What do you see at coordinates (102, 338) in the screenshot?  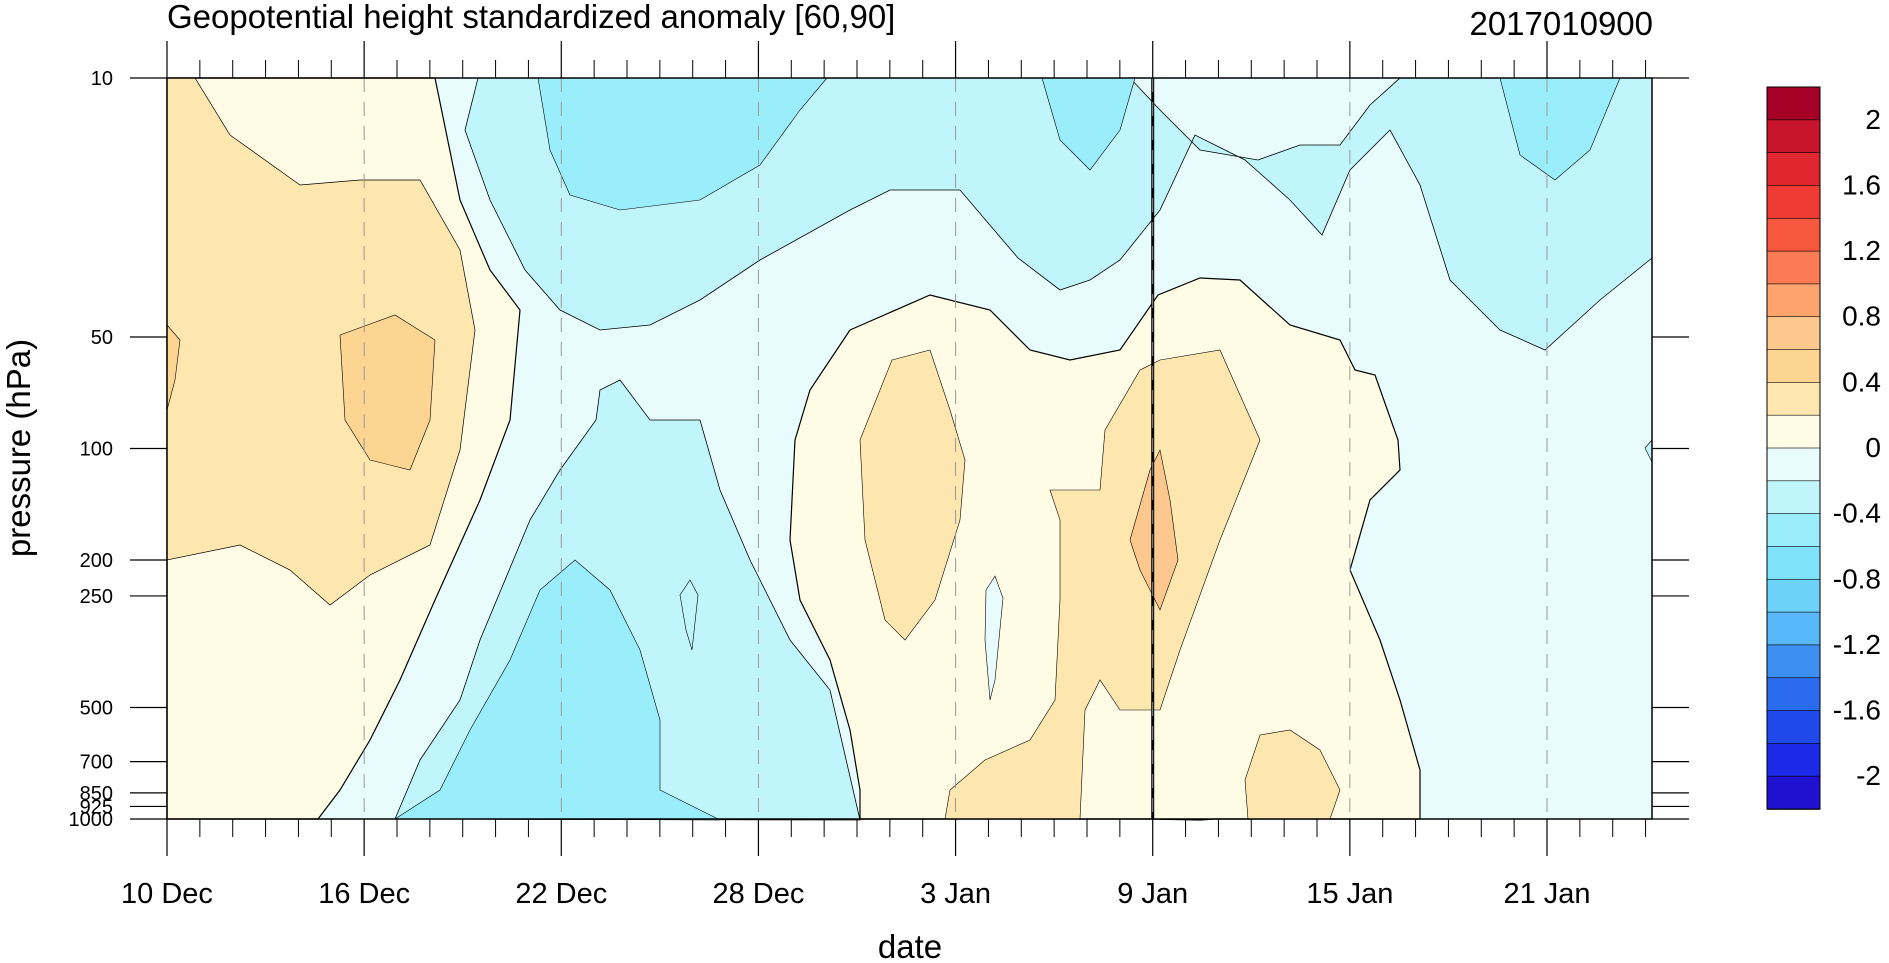 I see `y-tick-label: 50` at bounding box center [102, 338].